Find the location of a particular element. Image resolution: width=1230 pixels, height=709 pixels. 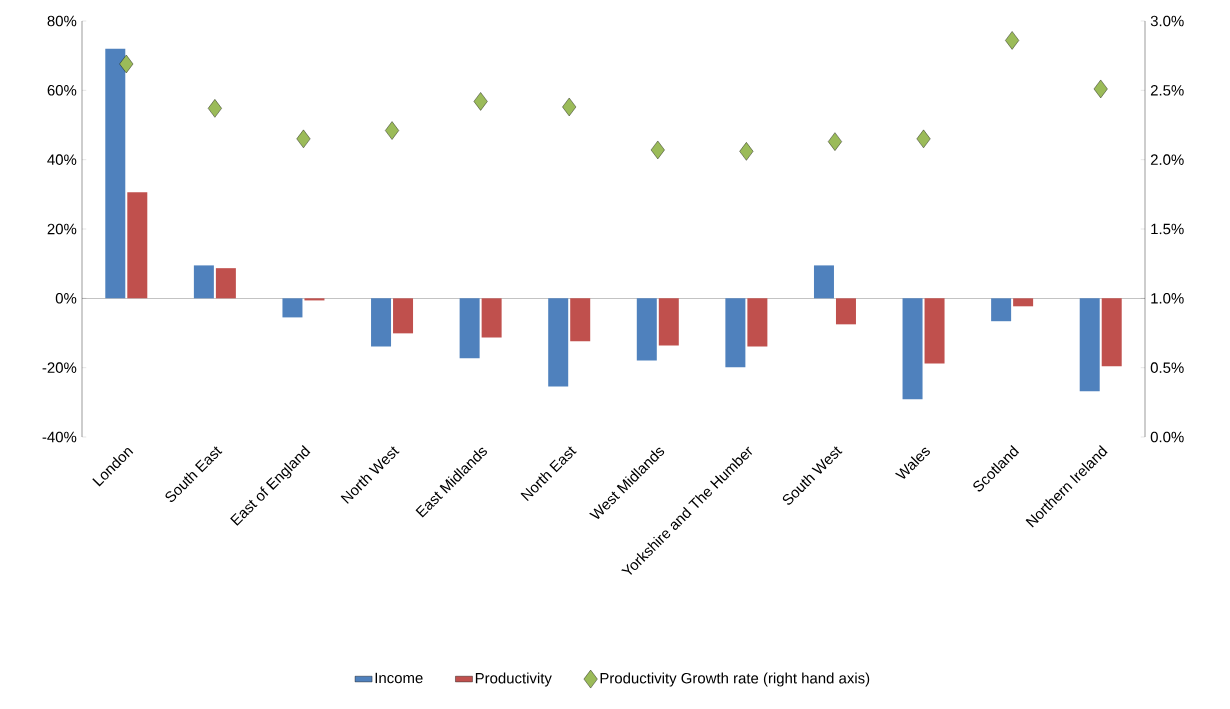

y2-tick-label: 0.0% is located at coordinates (1167, 437).